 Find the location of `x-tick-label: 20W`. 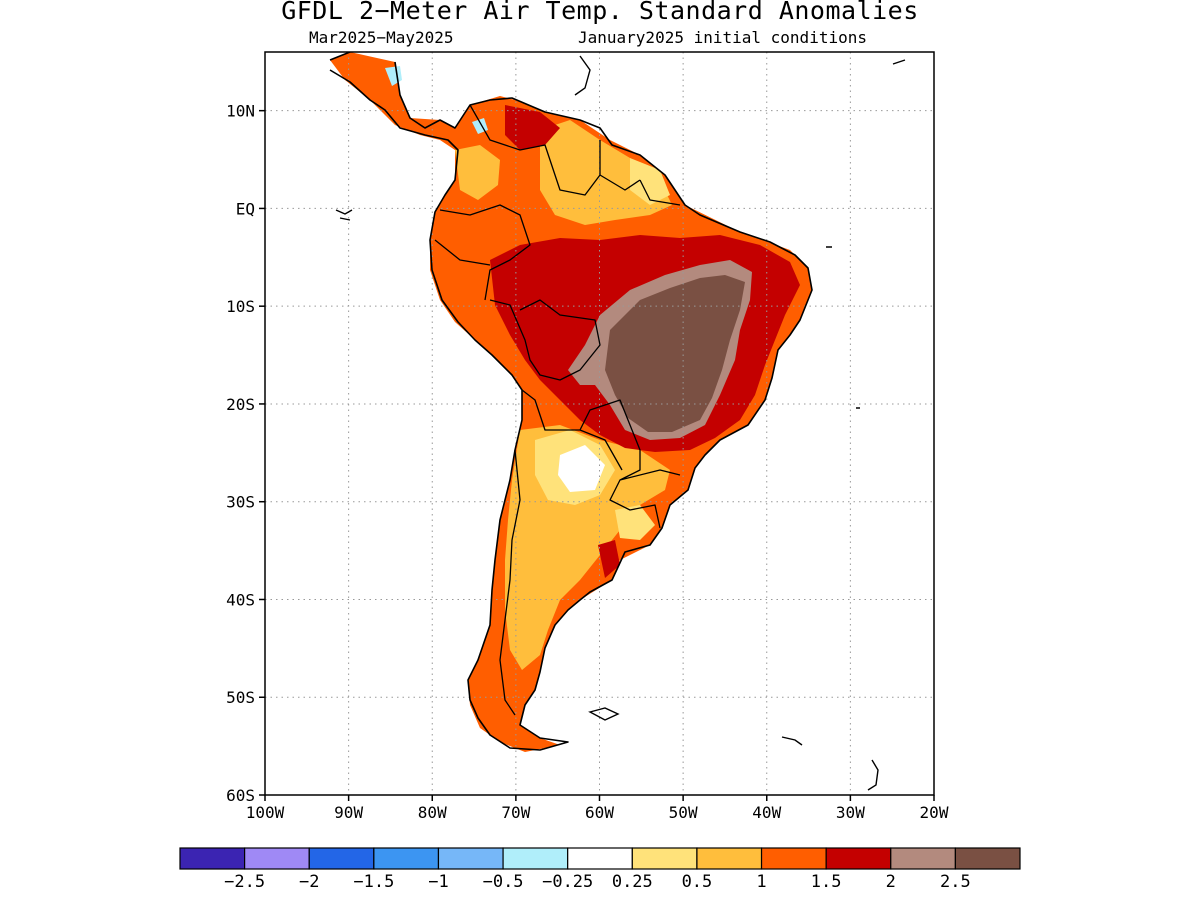

x-tick-label: 20W is located at coordinates (934, 812).